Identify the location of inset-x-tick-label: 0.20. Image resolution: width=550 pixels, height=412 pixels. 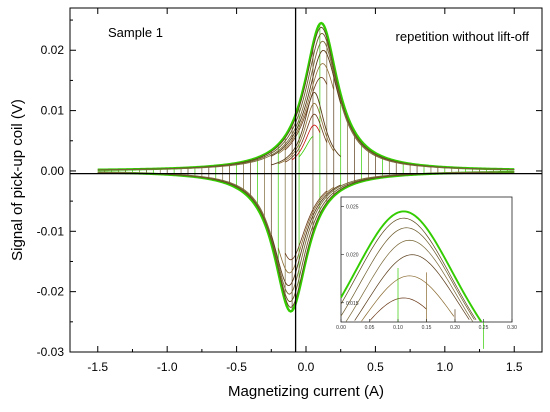
(455, 328).